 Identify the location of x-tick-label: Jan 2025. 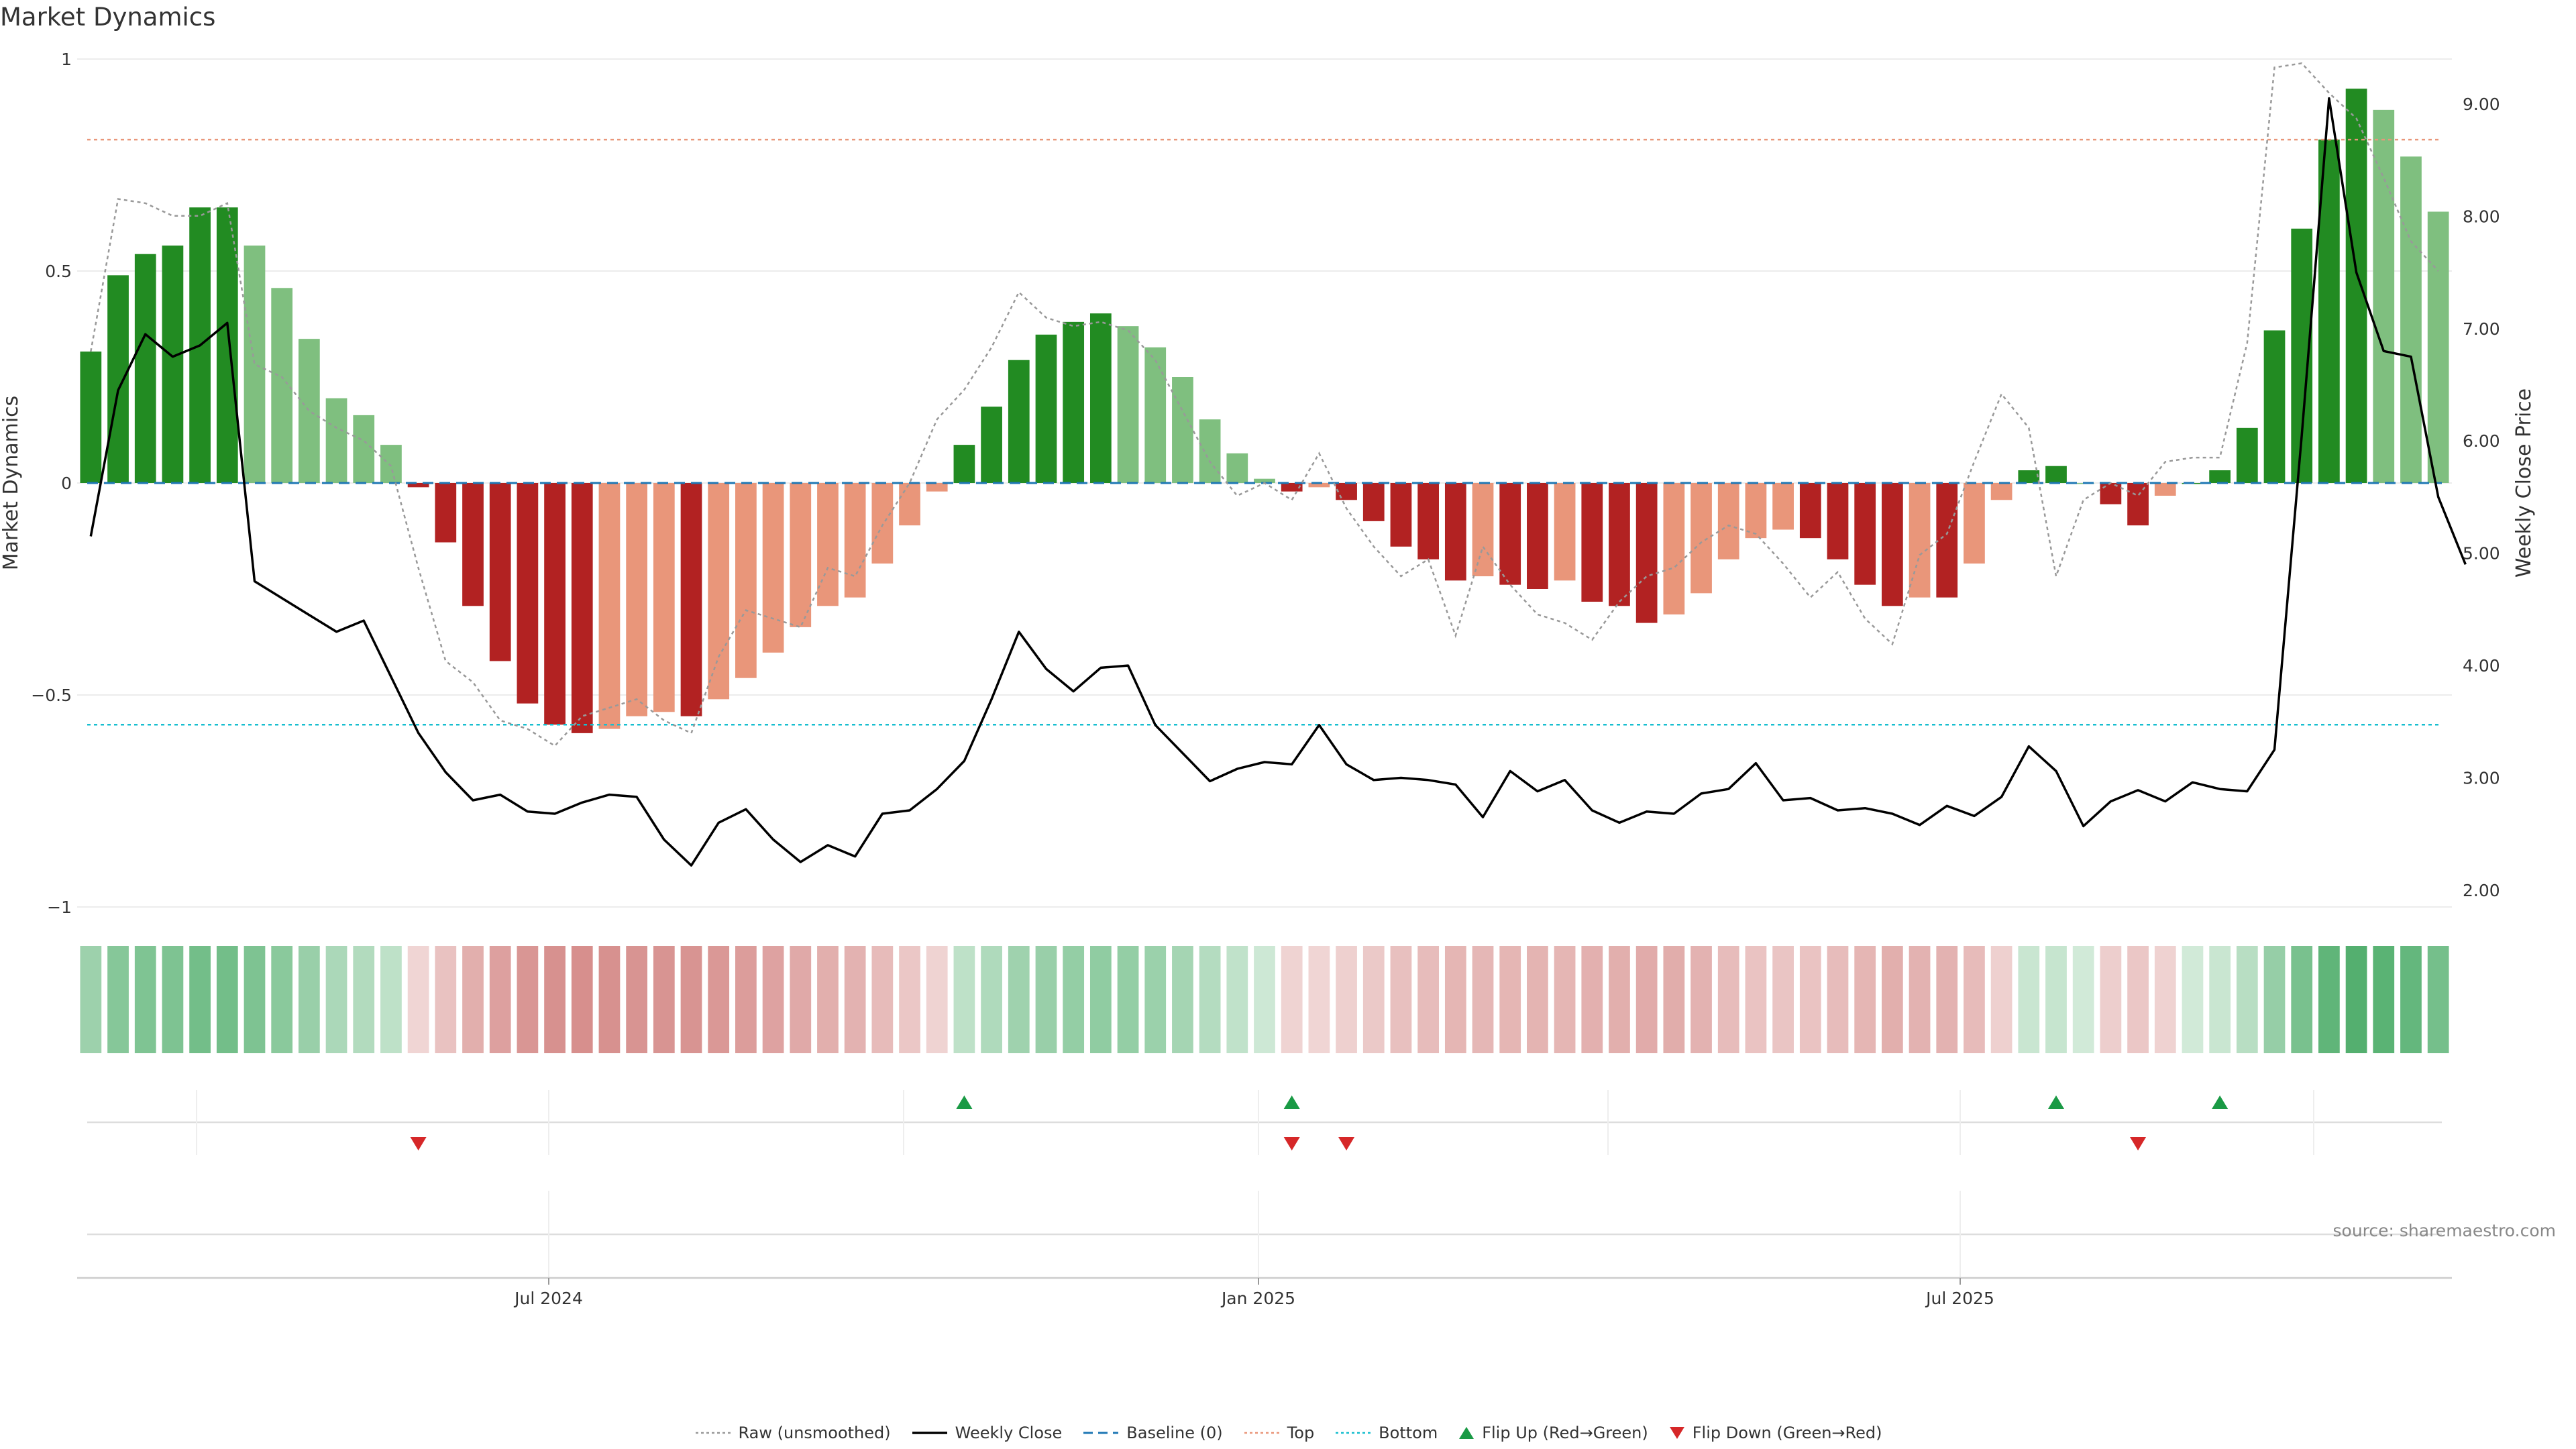
(1257, 1298).